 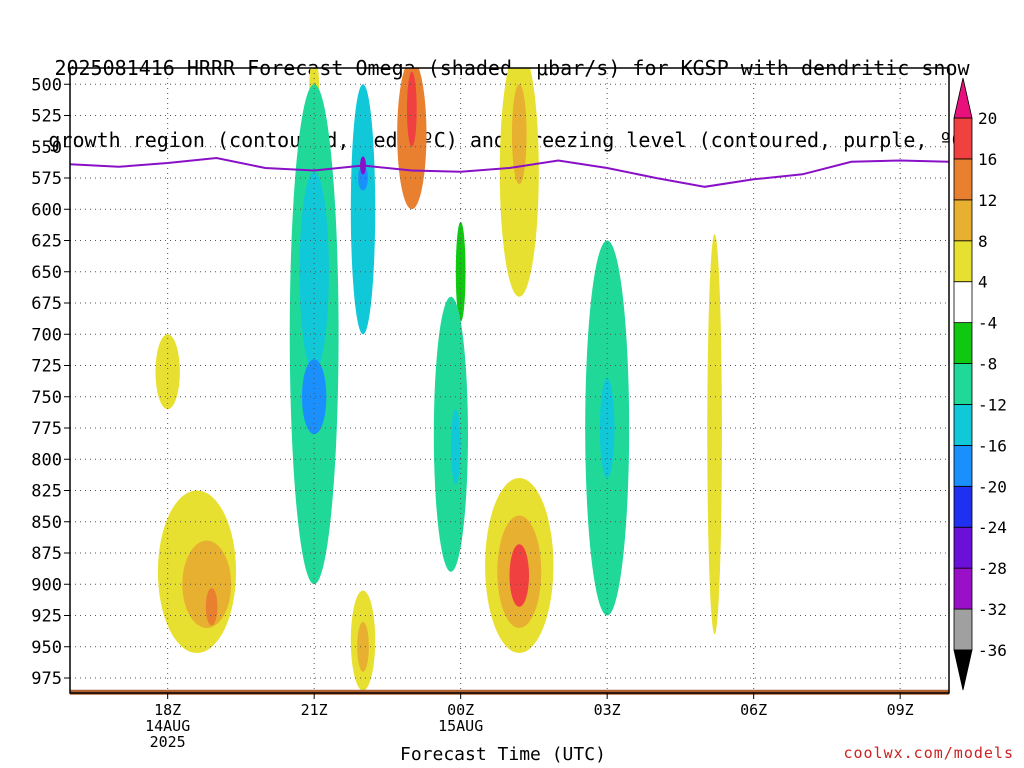 I want to click on y-tick-label-975: 975, so click(x=46, y=679).